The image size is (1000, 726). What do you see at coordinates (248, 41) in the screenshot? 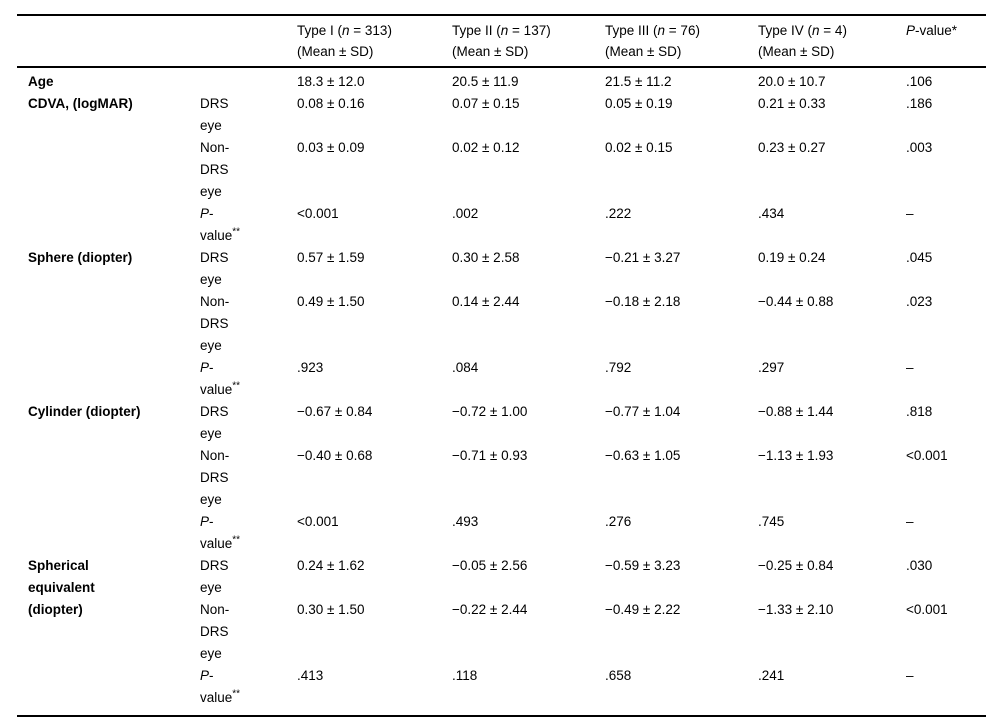
I see `header-empty-sublabel` at bounding box center [248, 41].